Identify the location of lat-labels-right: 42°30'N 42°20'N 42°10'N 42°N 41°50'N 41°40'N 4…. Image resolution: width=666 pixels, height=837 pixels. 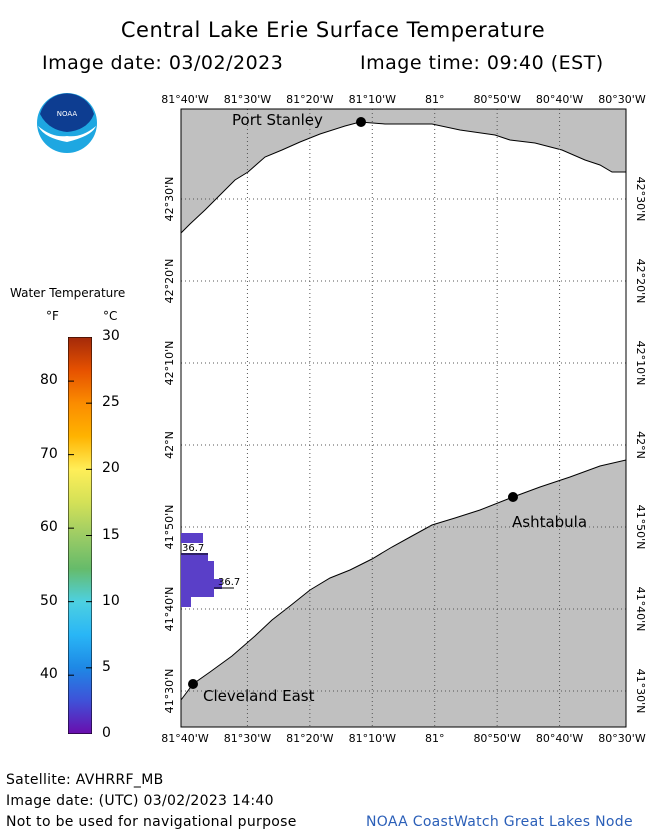
(640, 445).